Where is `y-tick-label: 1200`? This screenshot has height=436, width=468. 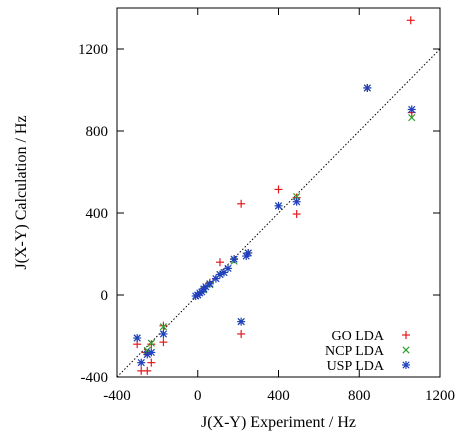
y-tick-label: 1200 is located at coordinates (93, 50).